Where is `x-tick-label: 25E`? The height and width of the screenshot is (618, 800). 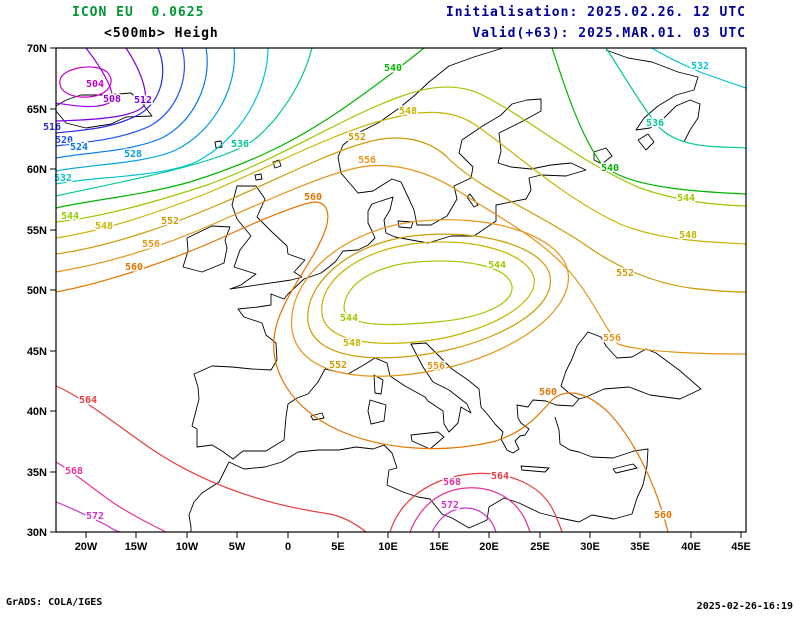 x-tick-label: 25E is located at coordinates (540, 547).